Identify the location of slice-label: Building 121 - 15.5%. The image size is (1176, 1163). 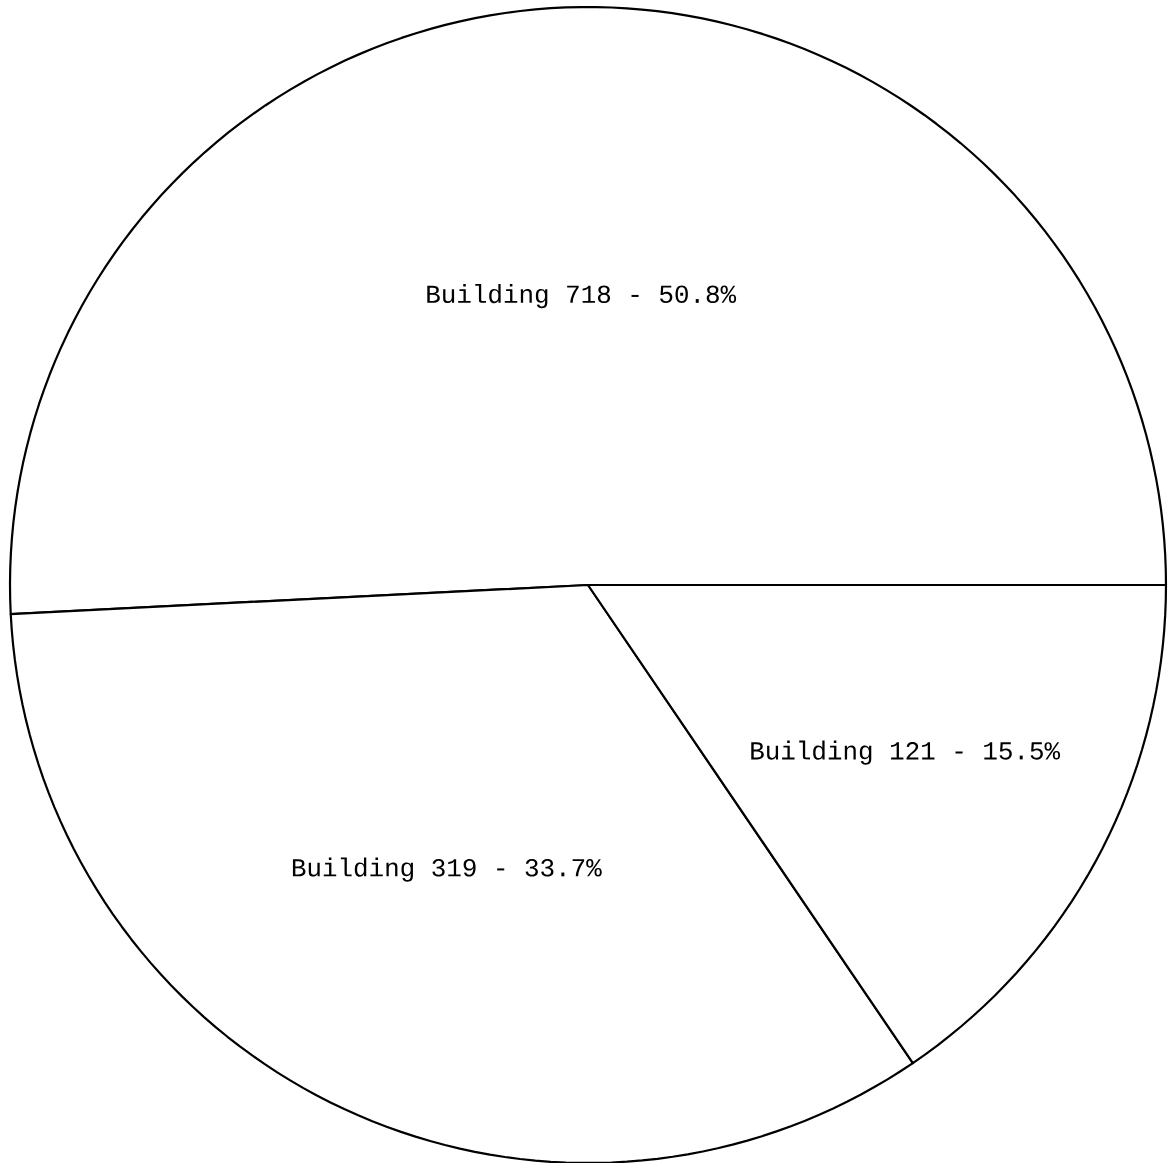
(906, 752).